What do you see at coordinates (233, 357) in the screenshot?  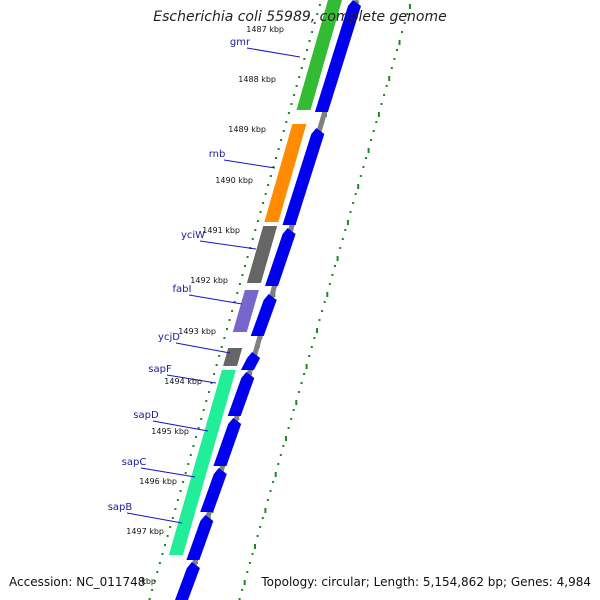 I see `gene-block-ycjD` at bounding box center [233, 357].